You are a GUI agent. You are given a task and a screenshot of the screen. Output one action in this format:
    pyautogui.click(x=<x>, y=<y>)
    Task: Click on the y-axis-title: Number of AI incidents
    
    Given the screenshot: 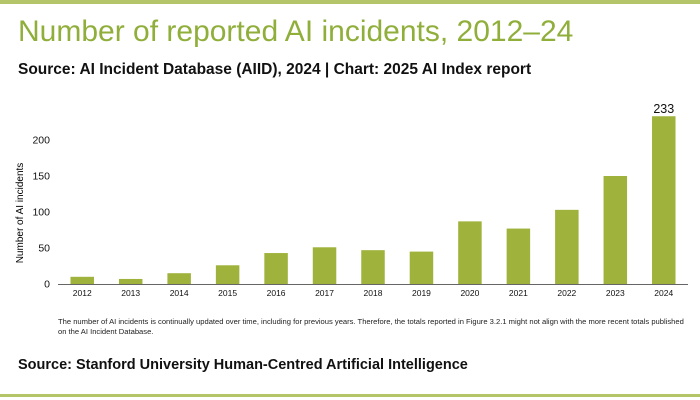 What is the action you would take?
    pyautogui.click(x=20, y=213)
    